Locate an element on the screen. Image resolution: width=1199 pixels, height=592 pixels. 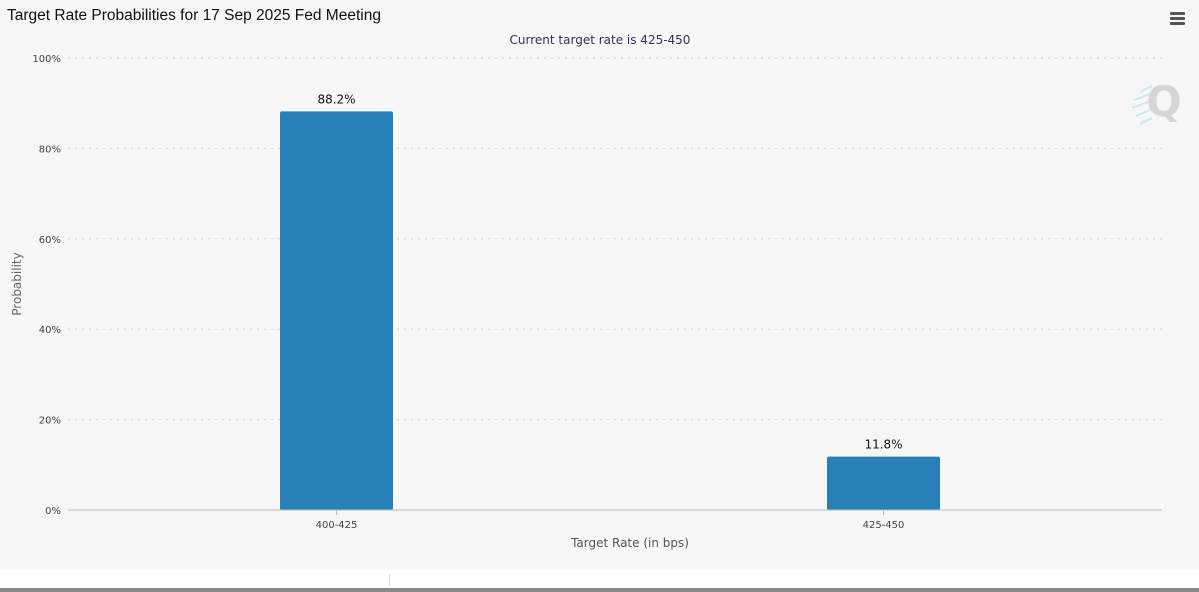
y-tick-label: 40% is located at coordinates (50, 330).